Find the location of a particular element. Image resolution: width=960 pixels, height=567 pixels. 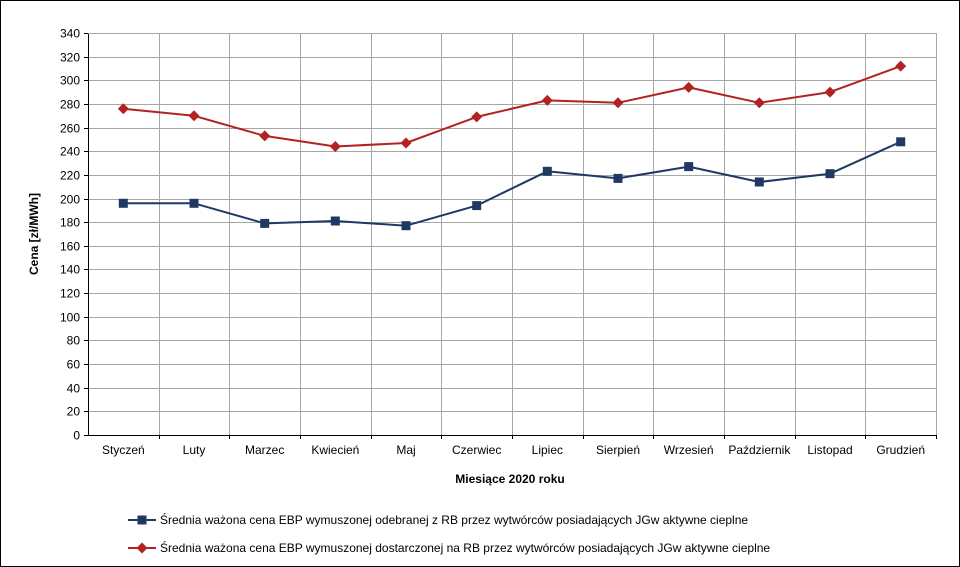

y-tick-label: 280 is located at coordinates (70, 105).